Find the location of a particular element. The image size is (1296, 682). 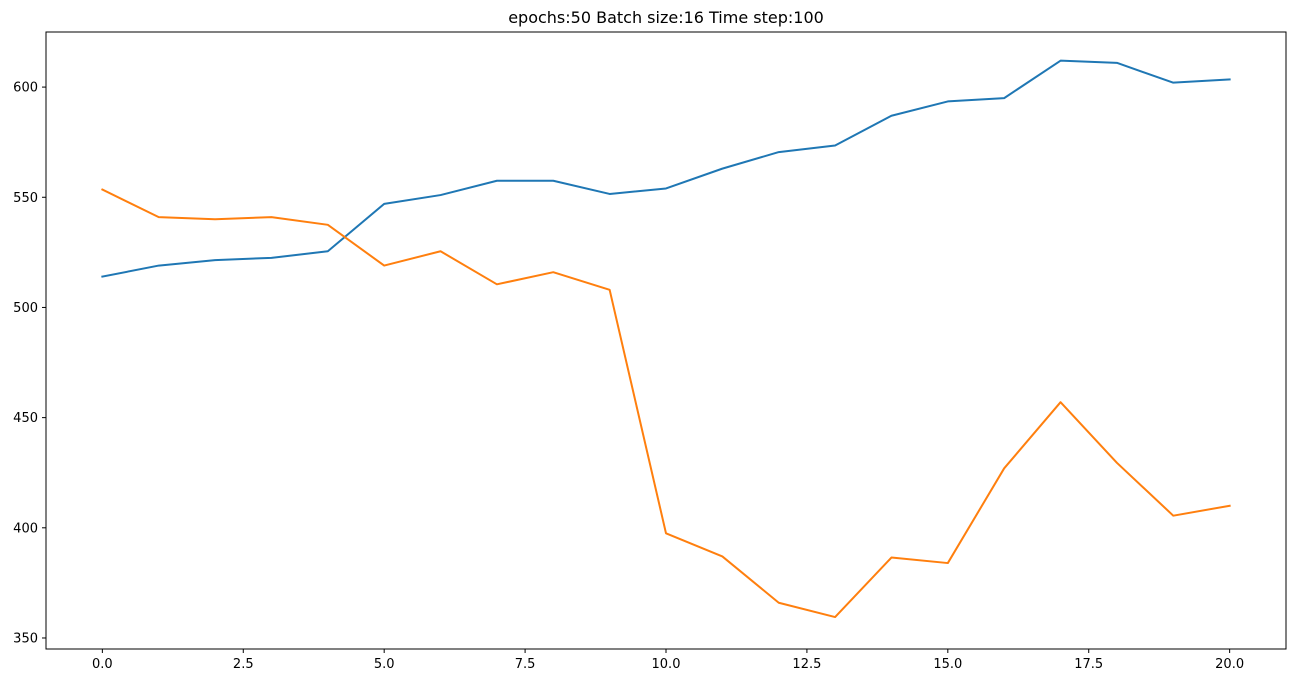

x-tick-label: 0.0 is located at coordinates (102, 664).